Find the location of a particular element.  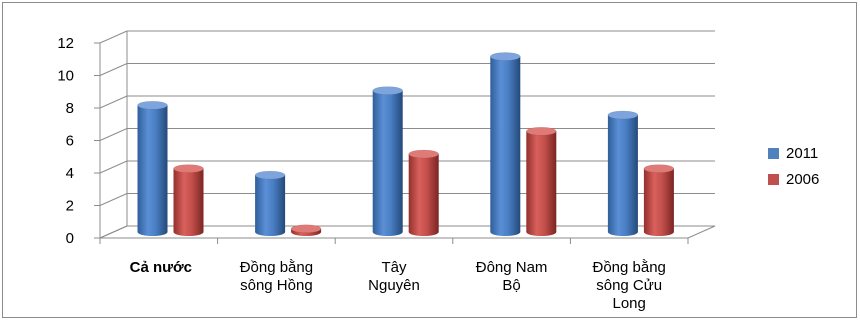

y-tick-label: 4 is located at coordinates (70, 173).